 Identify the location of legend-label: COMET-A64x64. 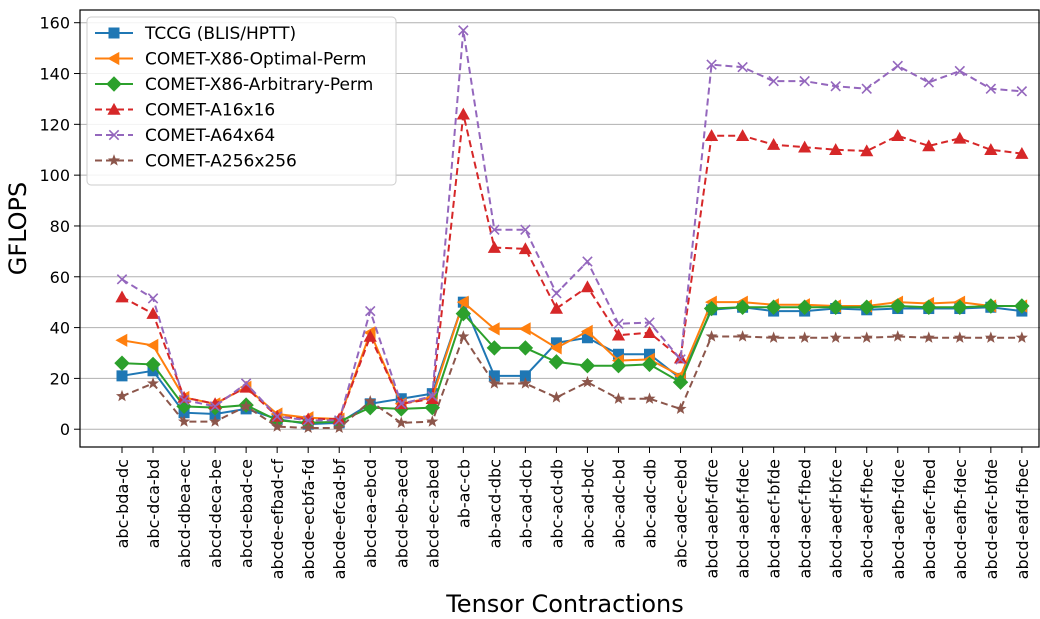
(210, 136).